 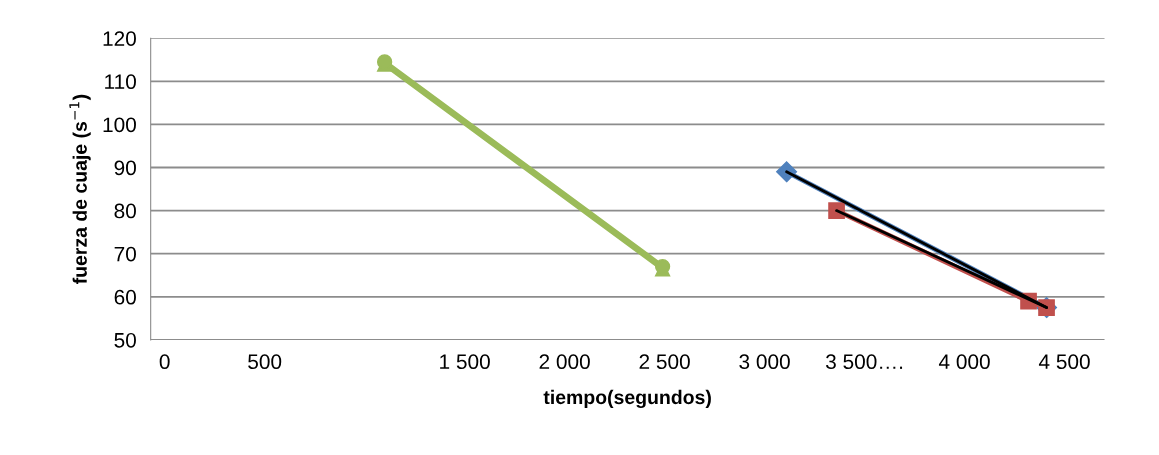 I want to click on x-tick-label: 500, so click(x=265, y=362).